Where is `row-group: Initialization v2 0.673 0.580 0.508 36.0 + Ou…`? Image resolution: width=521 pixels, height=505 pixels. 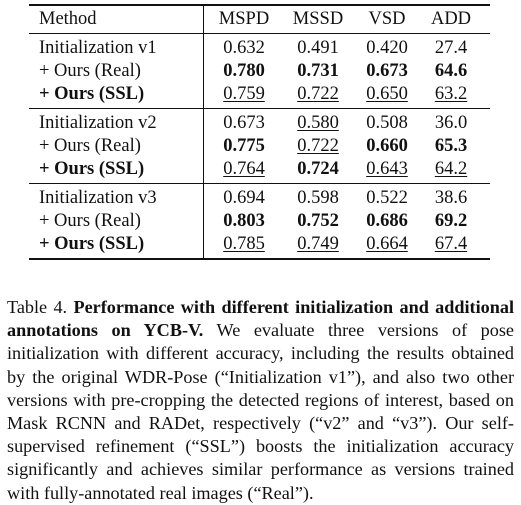 row-group: Initialization v2 0.673 0.580 0.508 36.0 + Ou… is located at coordinates (259, 146).